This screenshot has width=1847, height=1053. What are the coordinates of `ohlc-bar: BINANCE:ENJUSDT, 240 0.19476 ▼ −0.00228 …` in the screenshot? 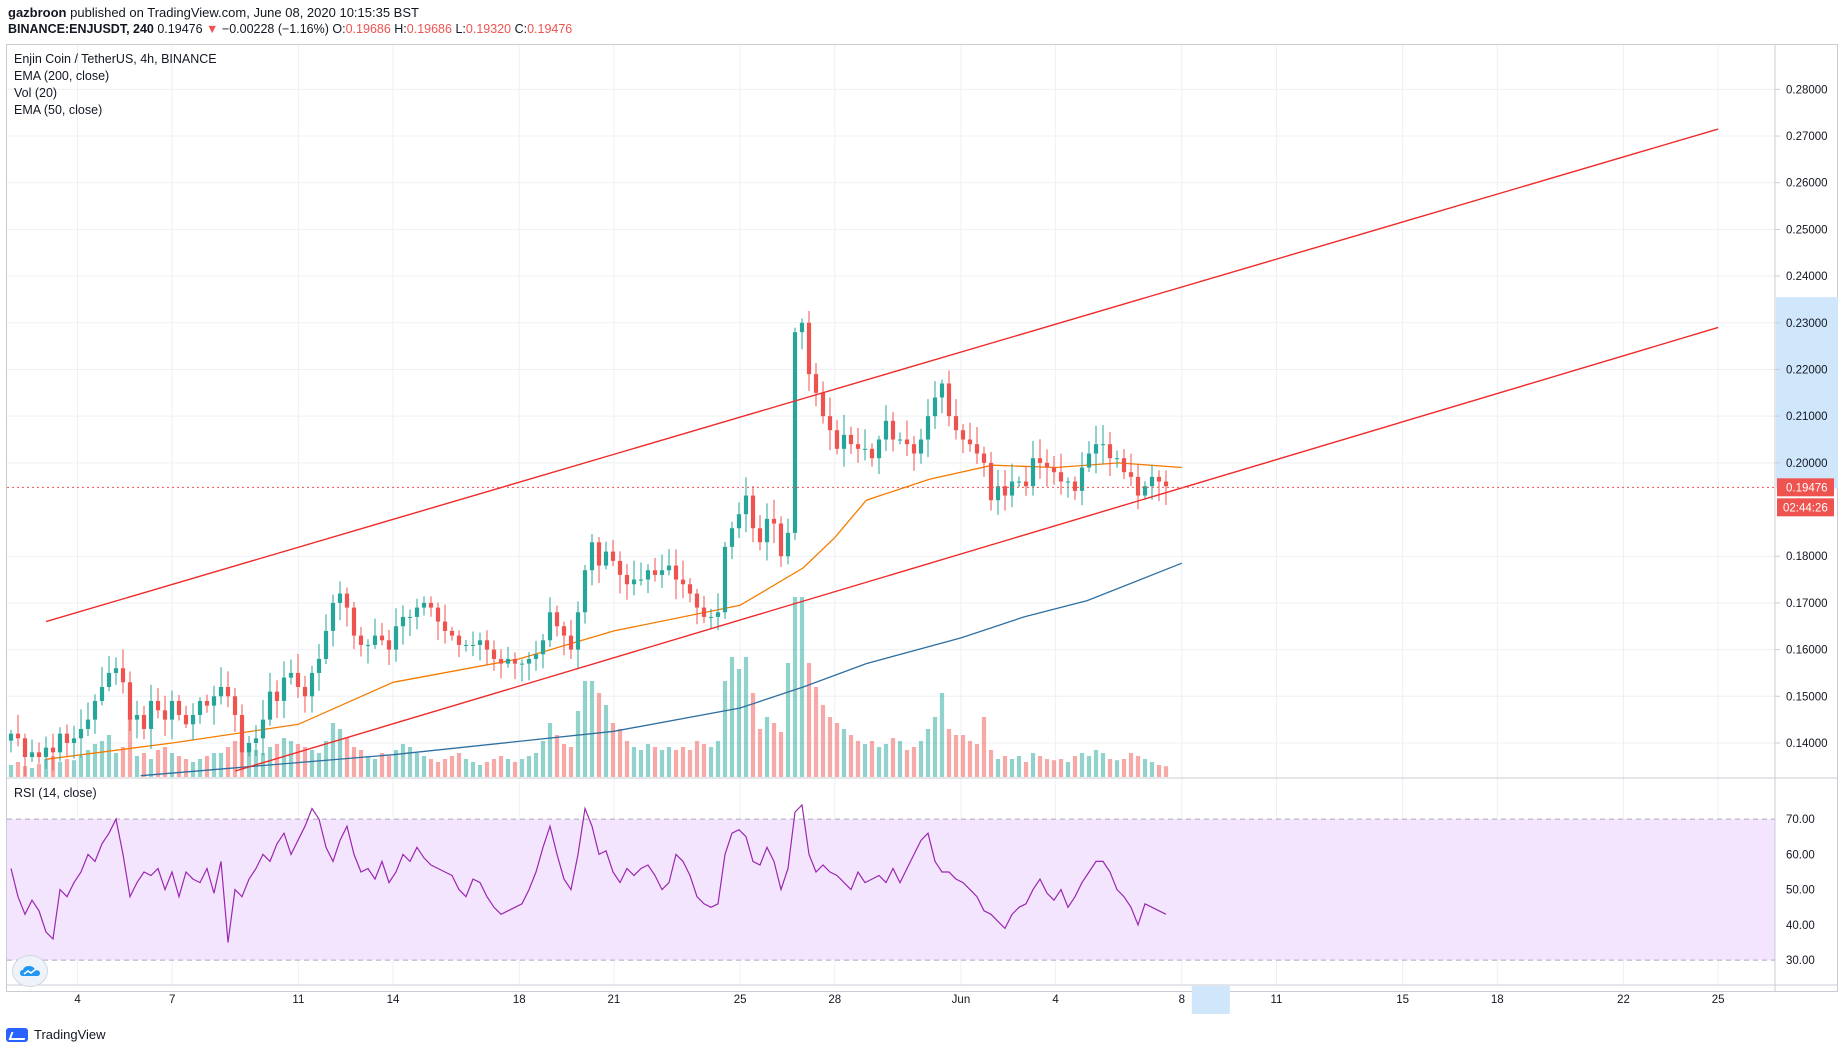 It's located at (290, 29).